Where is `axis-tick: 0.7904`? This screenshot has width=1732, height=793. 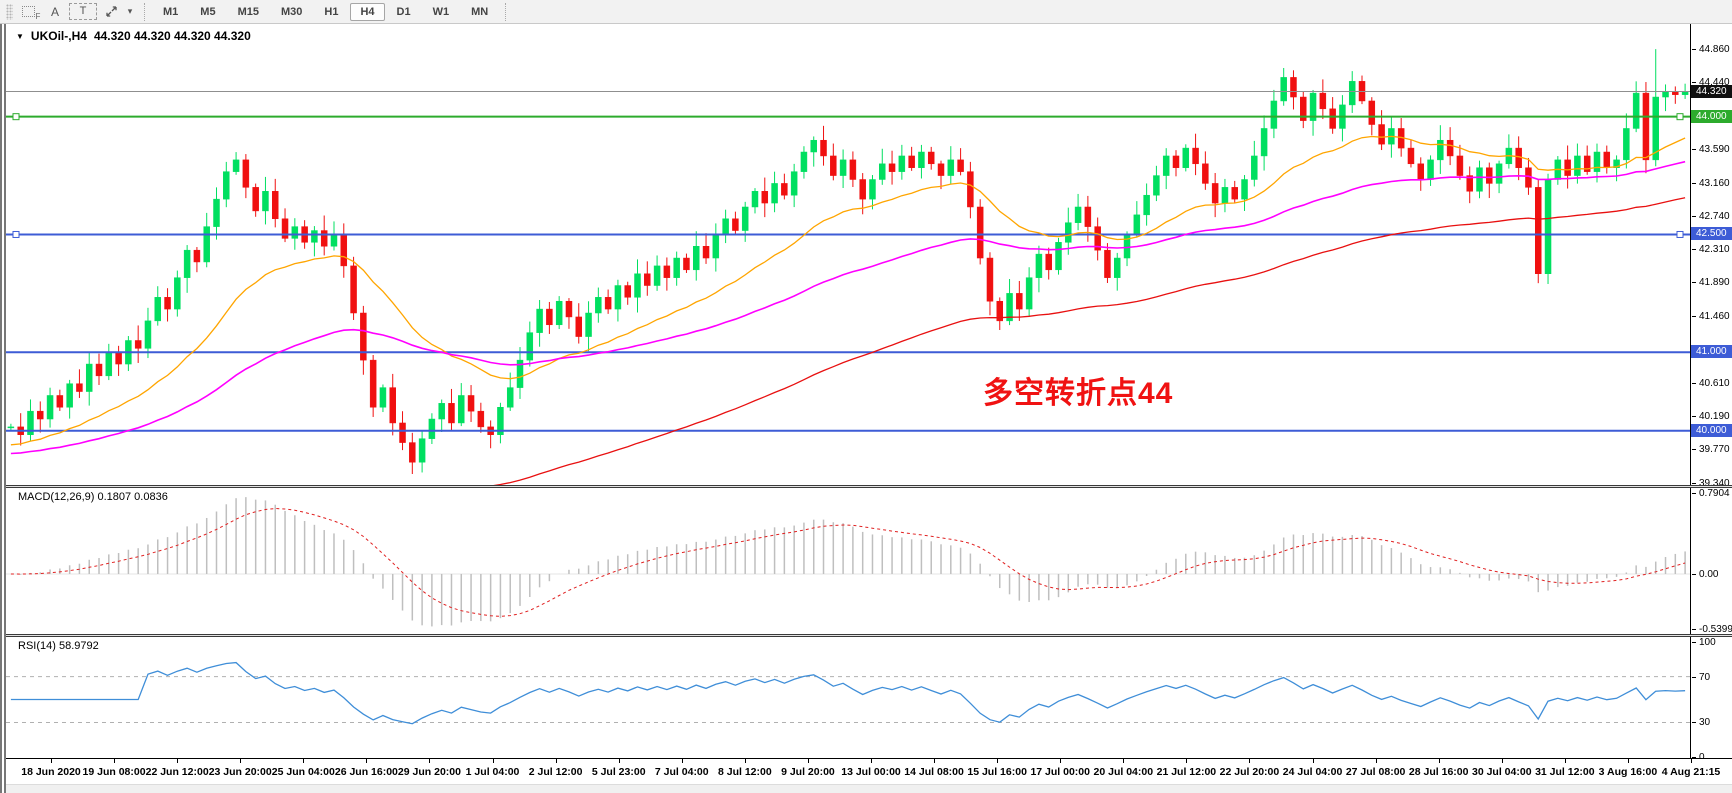 axis-tick: 0.7904 is located at coordinates (1711, 493).